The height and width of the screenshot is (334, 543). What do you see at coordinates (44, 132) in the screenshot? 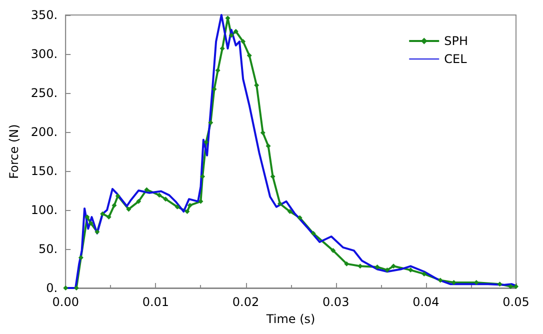
I see `y-tick-label: 200.` at bounding box center [44, 132].